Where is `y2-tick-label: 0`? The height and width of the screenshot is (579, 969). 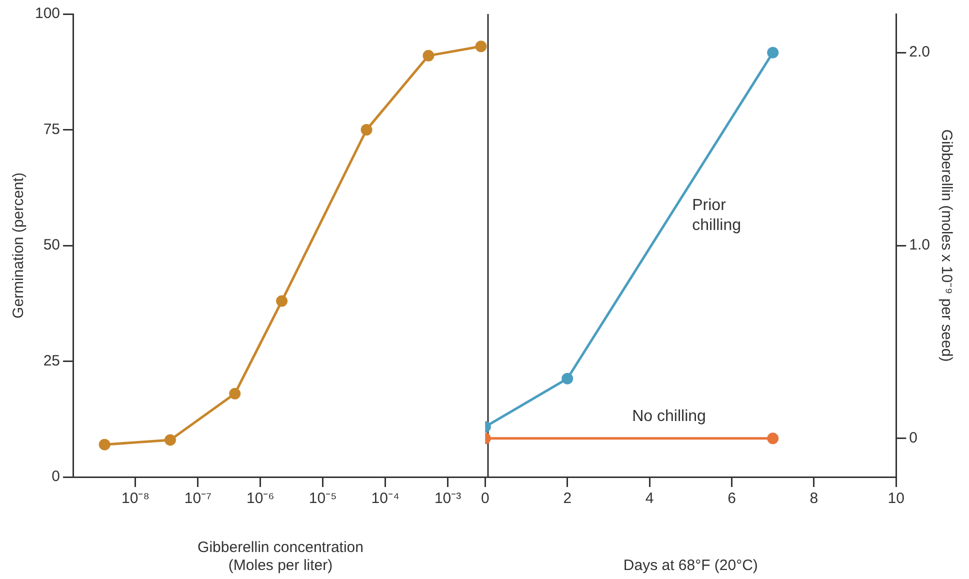 y2-tick-label: 0 is located at coordinates (913, 438).